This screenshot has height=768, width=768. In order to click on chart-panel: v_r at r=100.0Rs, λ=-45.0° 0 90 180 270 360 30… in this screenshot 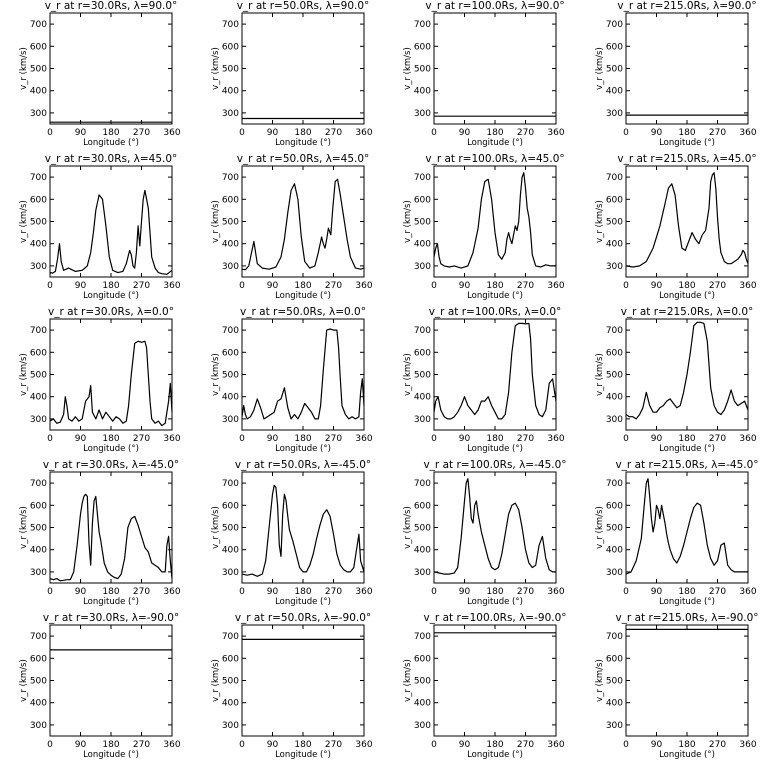, I will do `click(485, 533)`.